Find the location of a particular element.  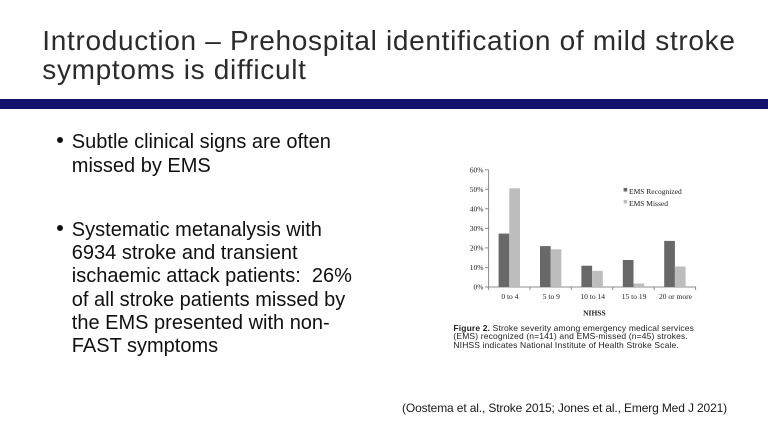

svg-text: 10% is located at coordinates (477, 267).